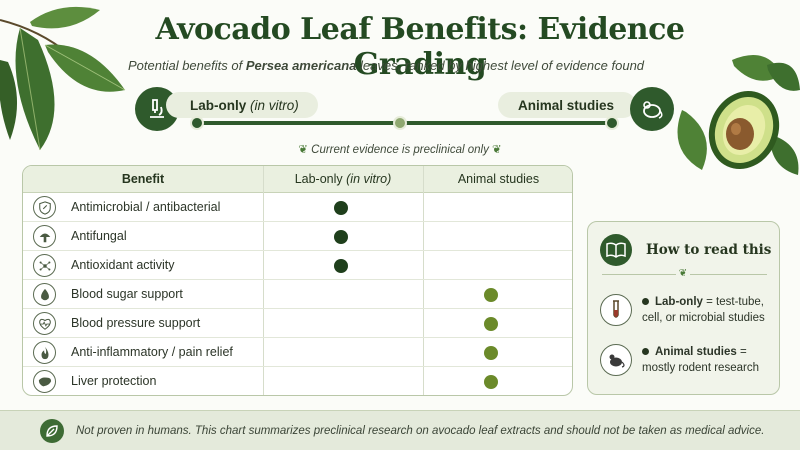 The width and height of the screenshot is (800, 451). What do you see at coordinates (400, 123) in the screenshot?
I see `scale-dot-mid` at bounding box center [400, 123].